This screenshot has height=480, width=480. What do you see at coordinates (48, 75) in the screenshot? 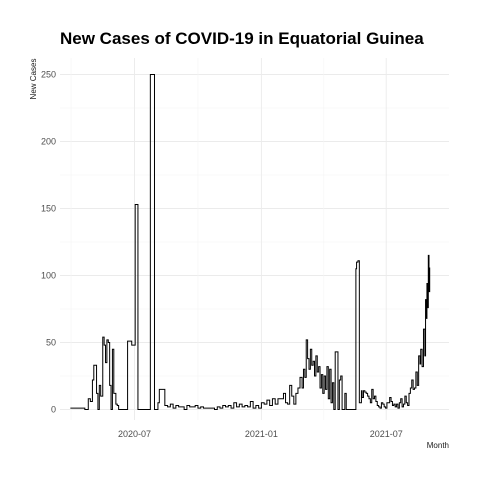
I see `y-tick-label: 250` at bounding box center [48, 75].